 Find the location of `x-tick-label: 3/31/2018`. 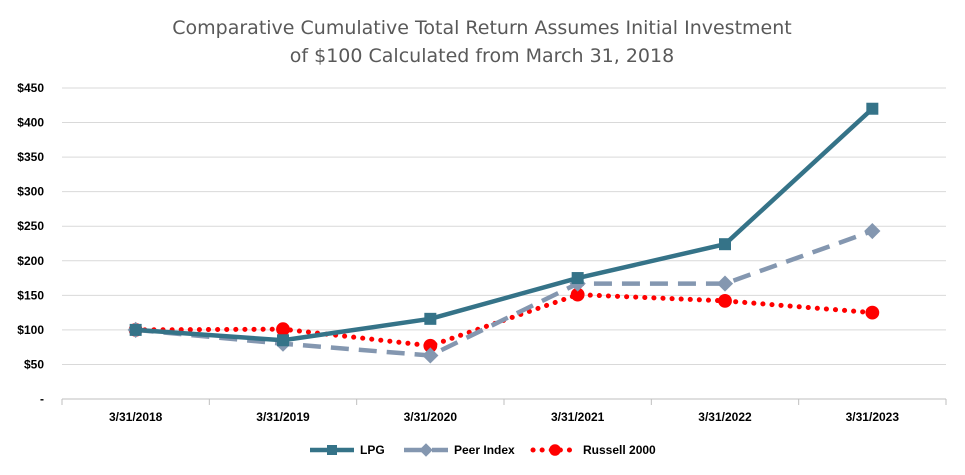

x-tick-label: 3/31/2018 is located at coordinates (136, 417).